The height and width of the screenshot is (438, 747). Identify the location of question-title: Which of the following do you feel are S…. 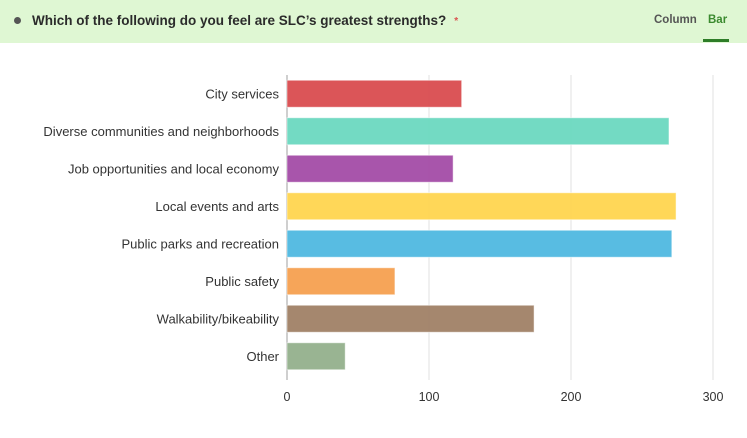
(245, 20).